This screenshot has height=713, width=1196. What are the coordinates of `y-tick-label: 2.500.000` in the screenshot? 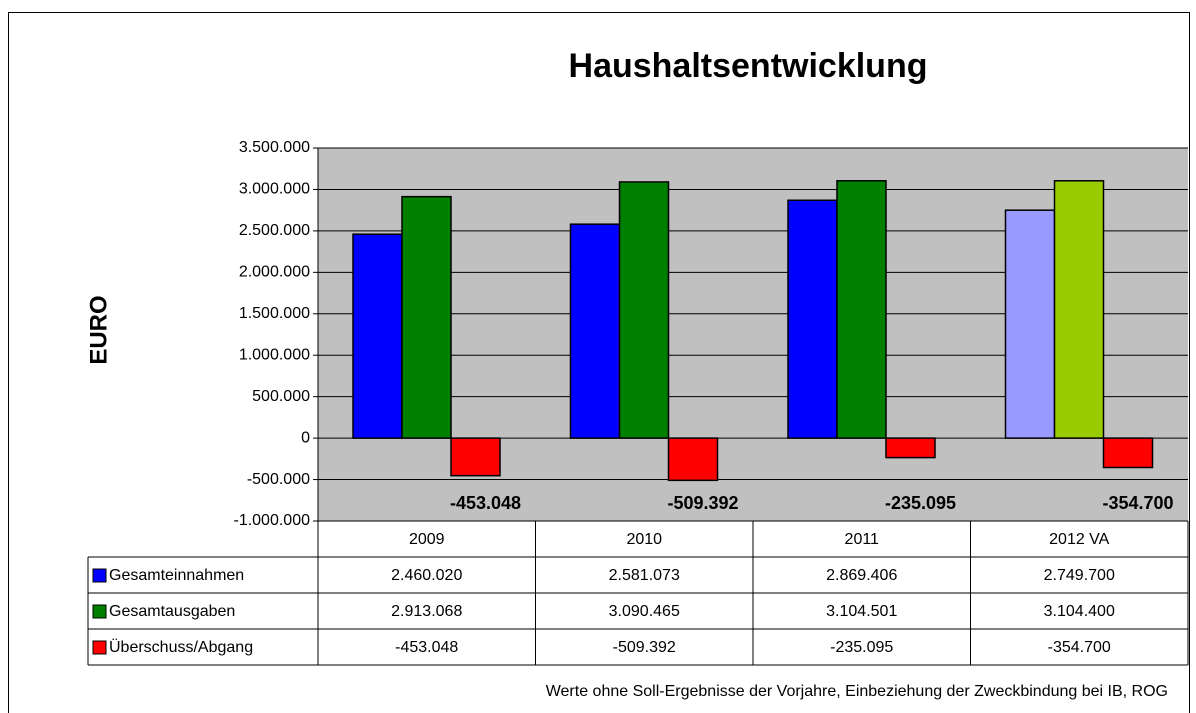 It's located at (274, 230).